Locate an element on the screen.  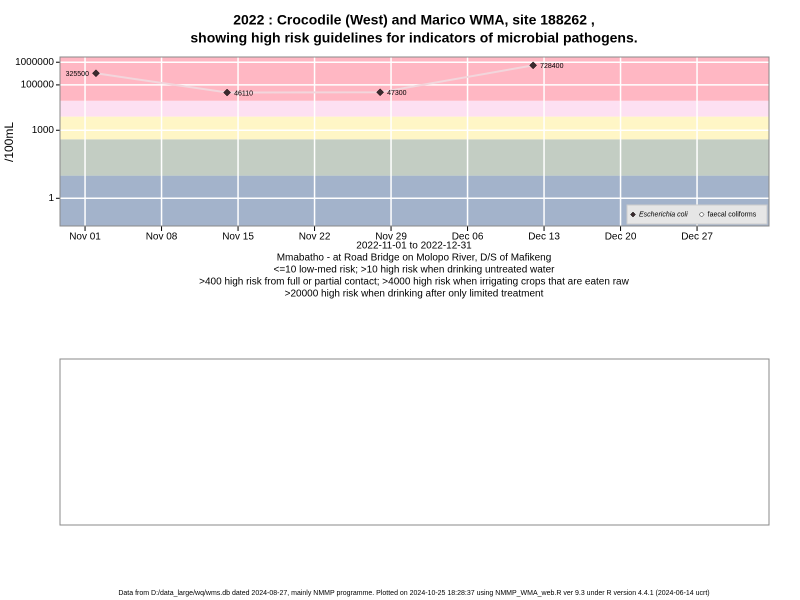
data-label: 47300 is located at coordinates (397, 93).